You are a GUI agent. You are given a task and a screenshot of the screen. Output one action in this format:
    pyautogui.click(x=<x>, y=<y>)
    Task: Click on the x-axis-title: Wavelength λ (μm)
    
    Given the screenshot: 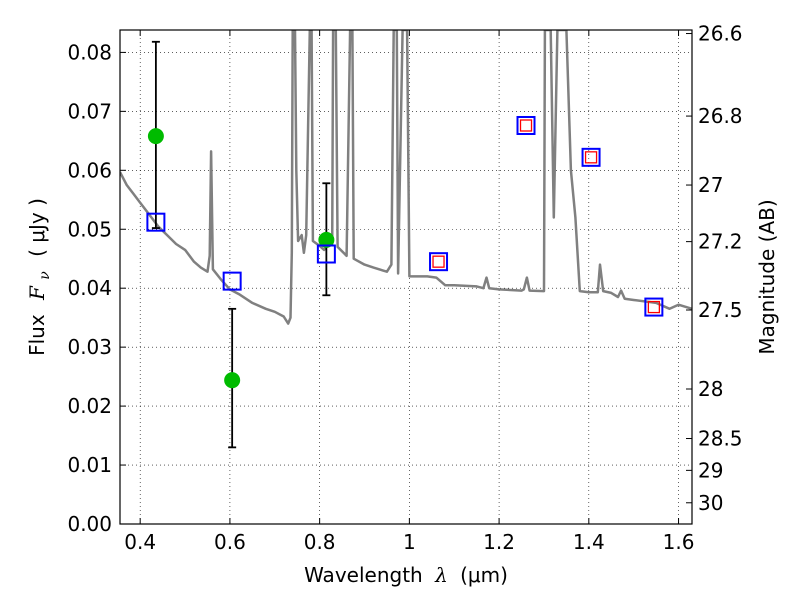 What is the action you would take?
    pyautogui.click(x=406, y=575)
    